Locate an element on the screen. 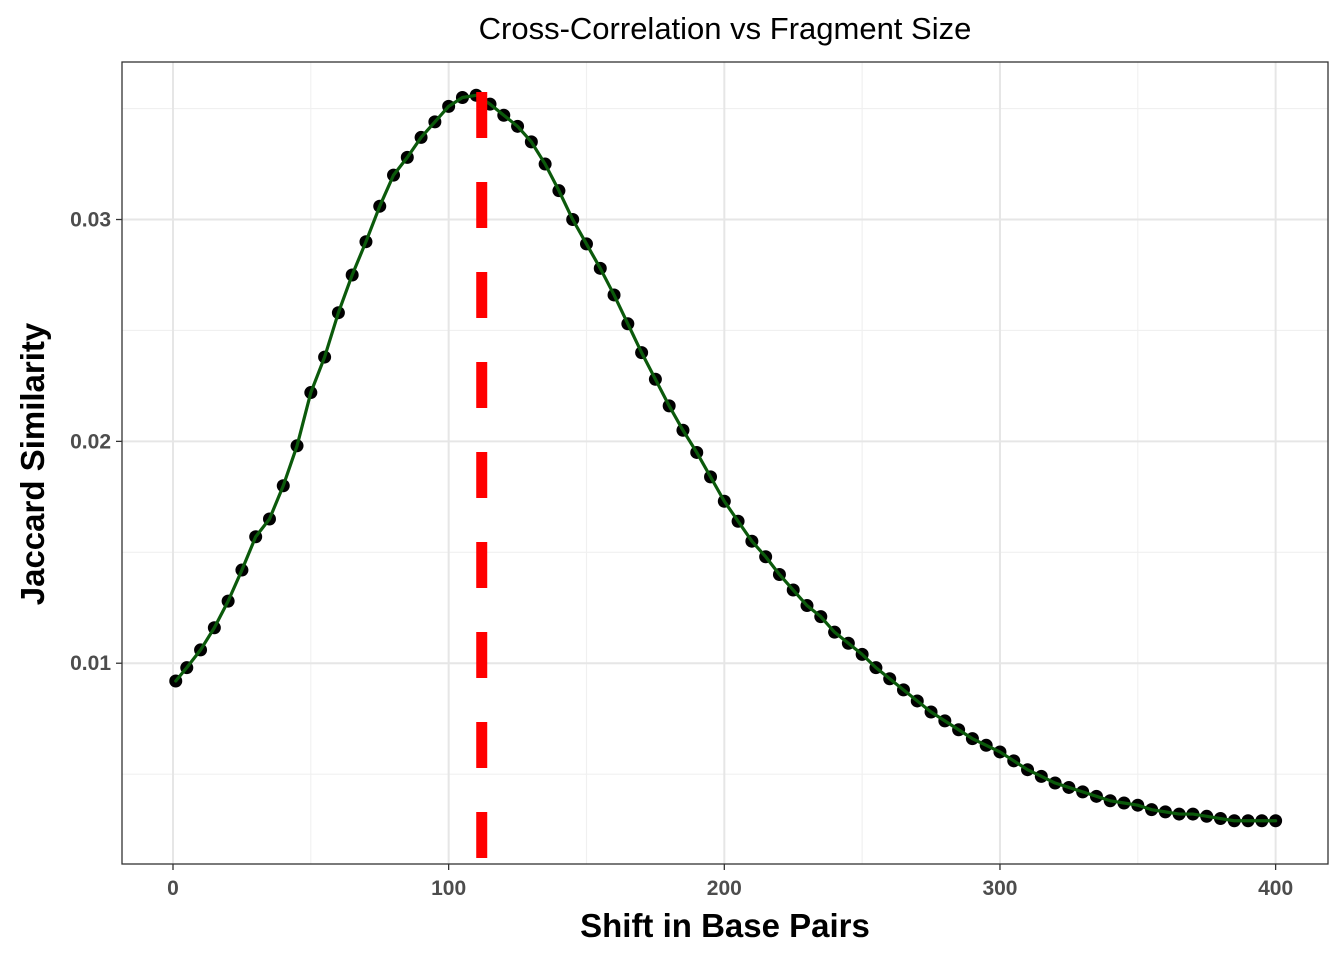 The width and height of the screenshot is (1344, 960). x-axis-title: Shift in Base Pairs is located at coordinates (725, 925).